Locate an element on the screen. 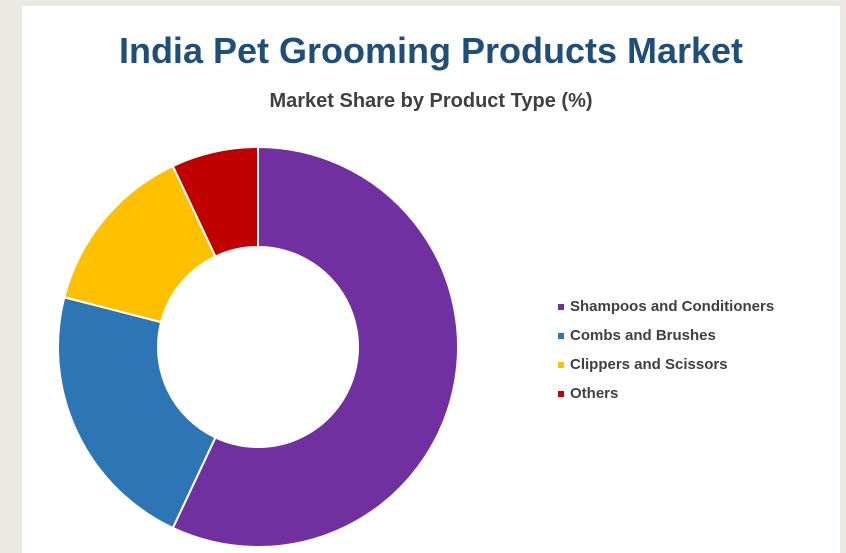 The image size is (846, 553). chart-subtitle: Market Share by Product Type (%) is located at coordinates (431, 101).